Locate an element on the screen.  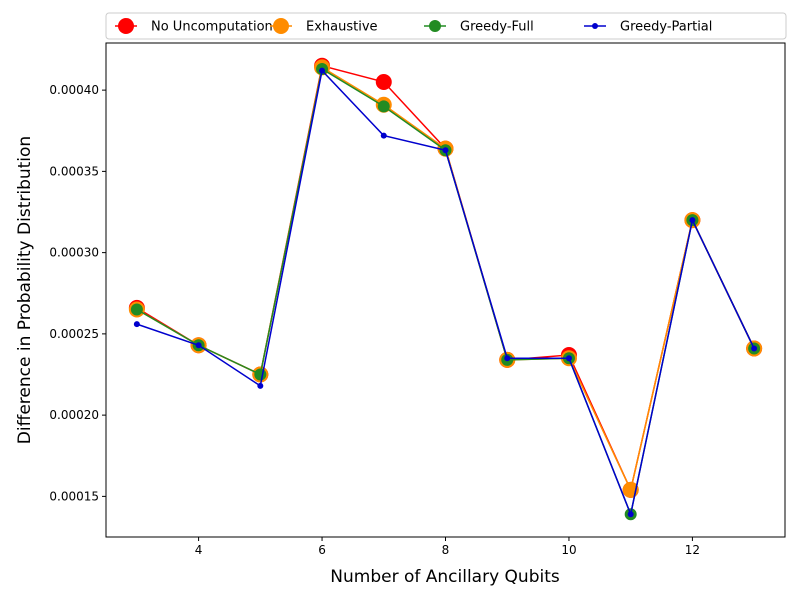
legend-label: Greedy-Partial is located at coordinates (666, 27).